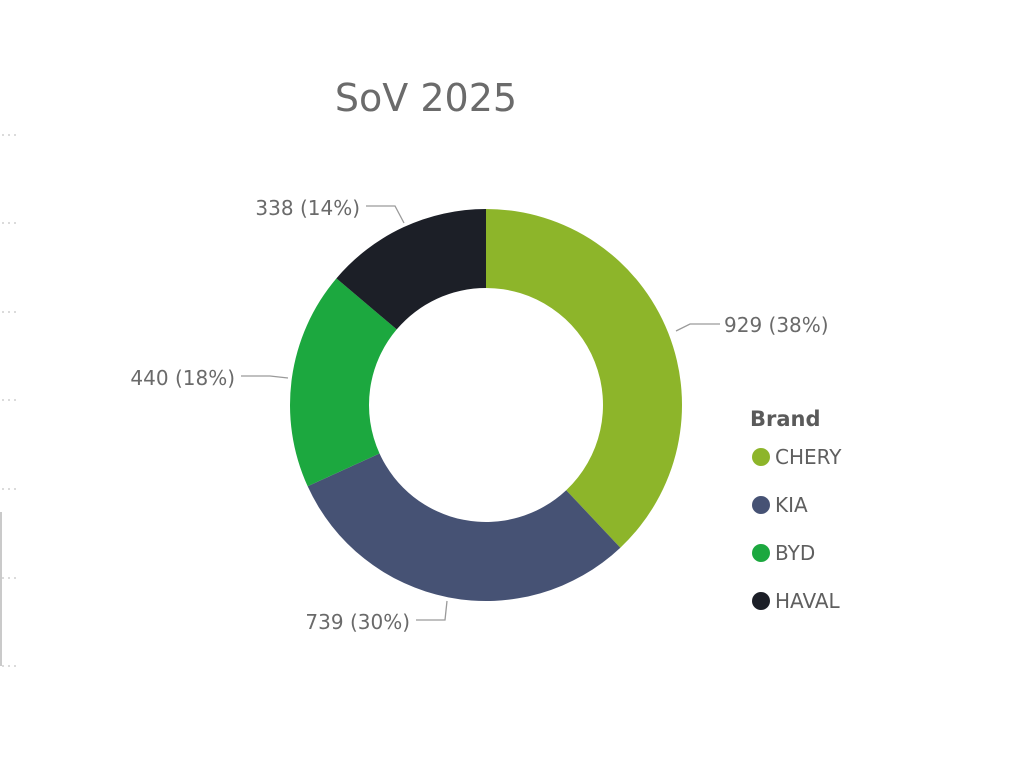 This screenshot has width=1024, height=781. I want to click on background-gridlines, so click(10, 400).